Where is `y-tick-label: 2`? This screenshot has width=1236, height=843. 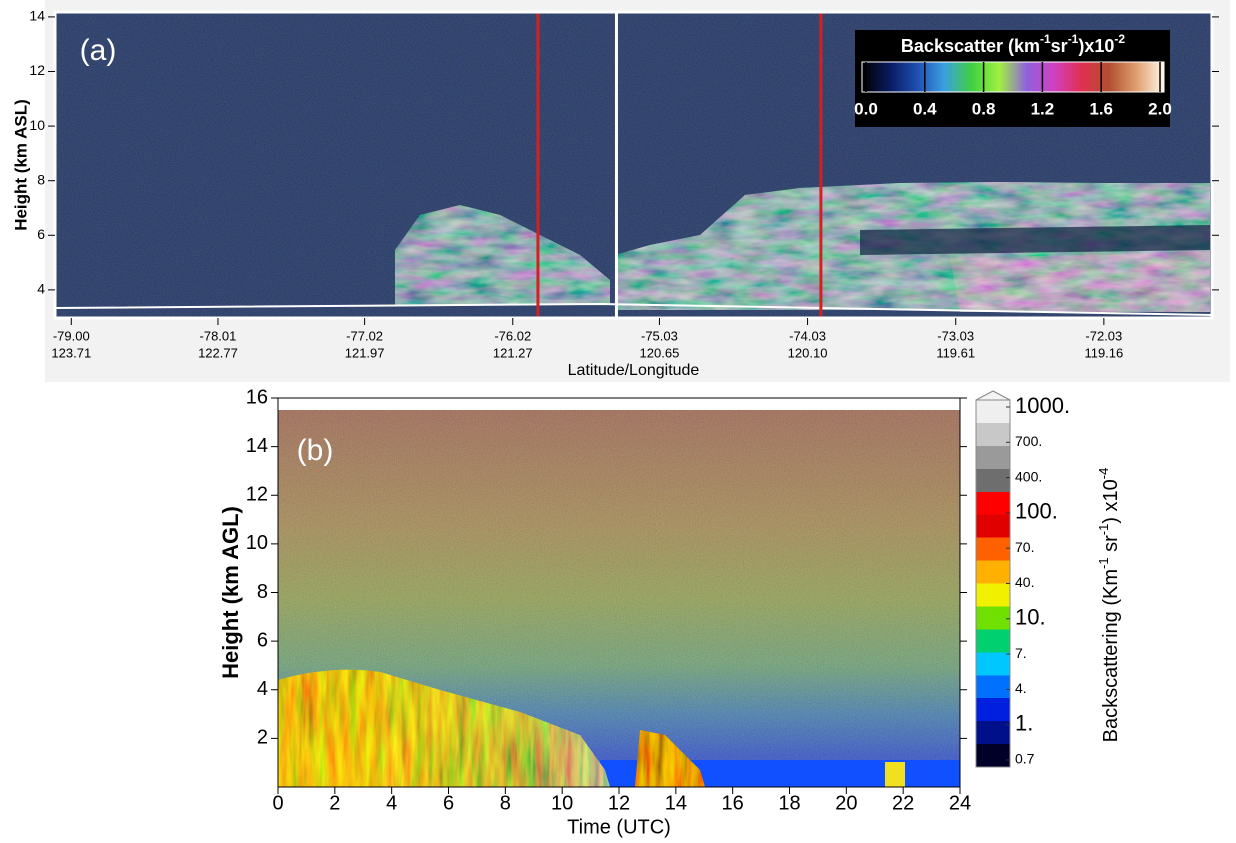
y-tick-label: 2 is located at coordinates (262, 738).